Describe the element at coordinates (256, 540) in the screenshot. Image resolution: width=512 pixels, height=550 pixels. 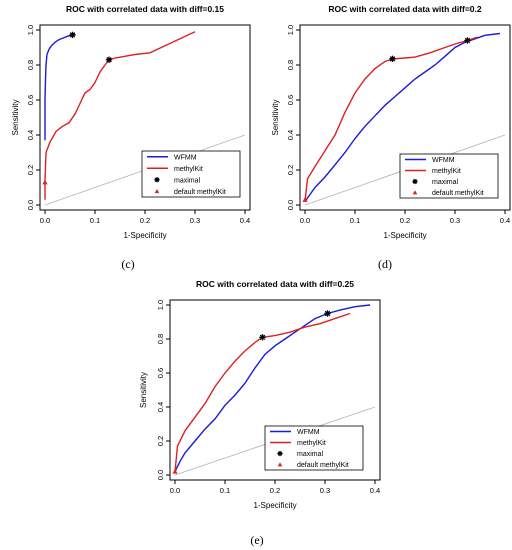
I see `caption-e: (e)` at that location.